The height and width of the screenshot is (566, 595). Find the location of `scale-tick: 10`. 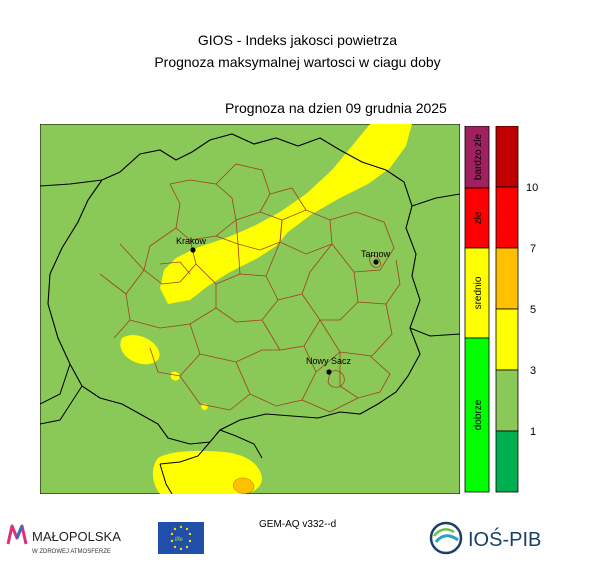

scale-tick: 10 is located at coordinates (532, 188).